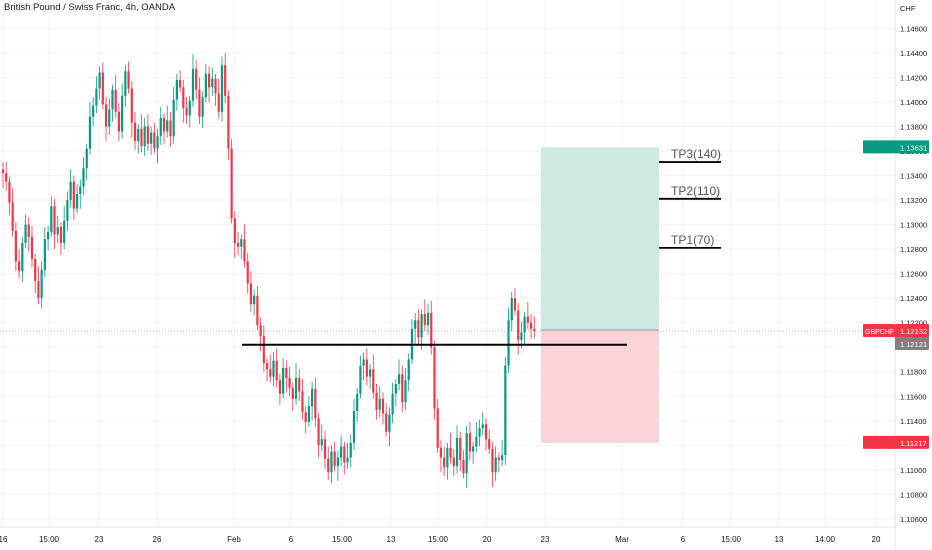  What do you see at coordinates (291, 539) in the screenshot?
I see `time-tick-label: 6` at bounding box center [291, 539].